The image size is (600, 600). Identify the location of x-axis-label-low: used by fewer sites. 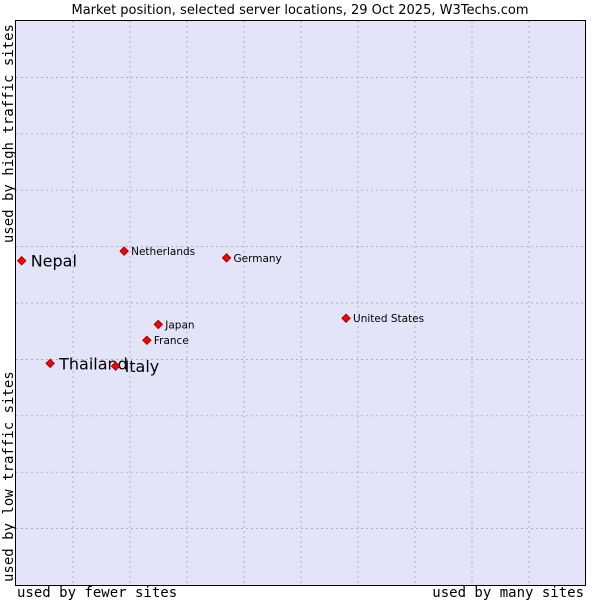
(97, 592).